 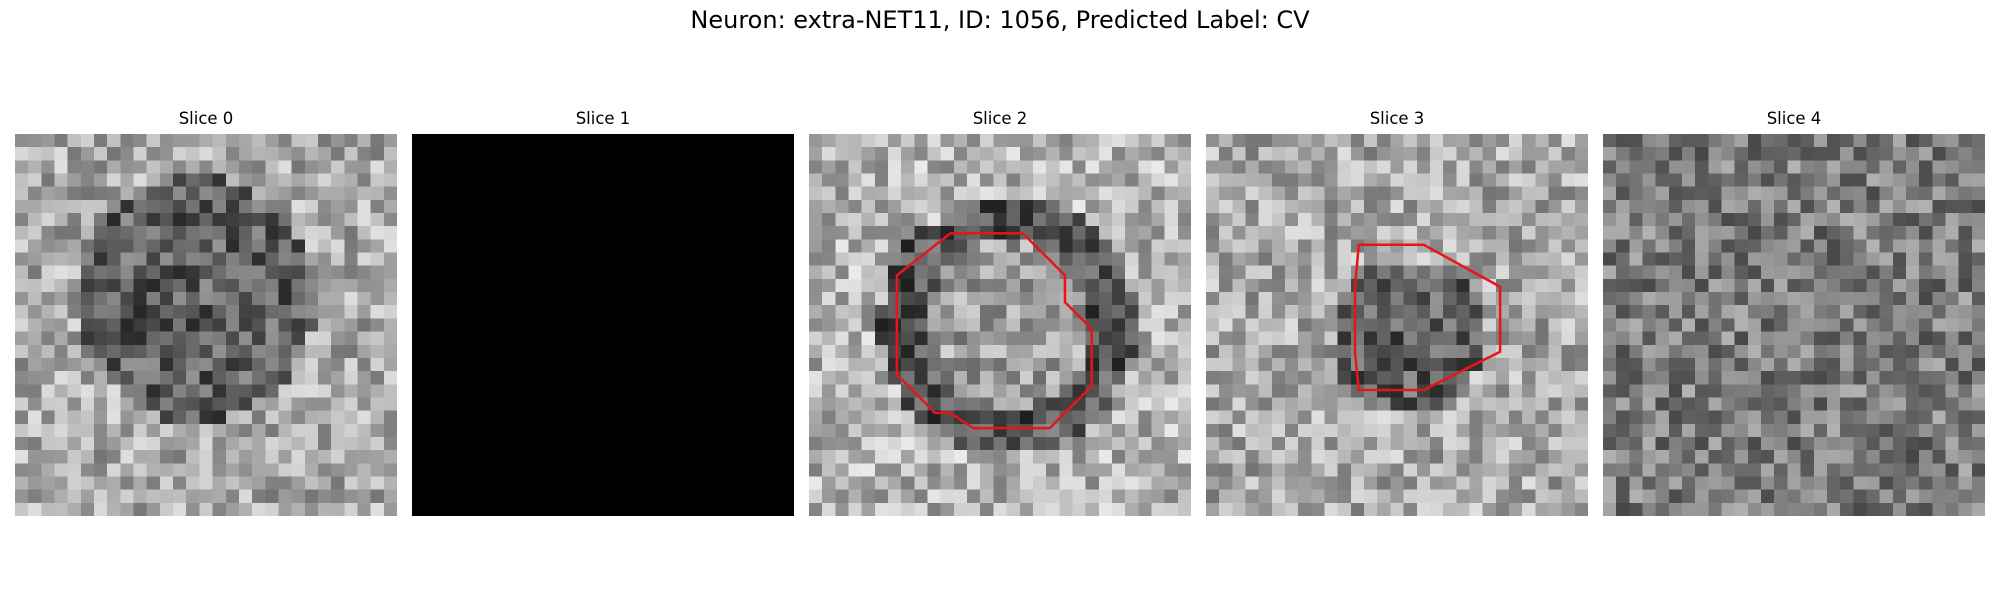 I want to click on slice-panel-0: Slice 0, so click(x=206, y=312).